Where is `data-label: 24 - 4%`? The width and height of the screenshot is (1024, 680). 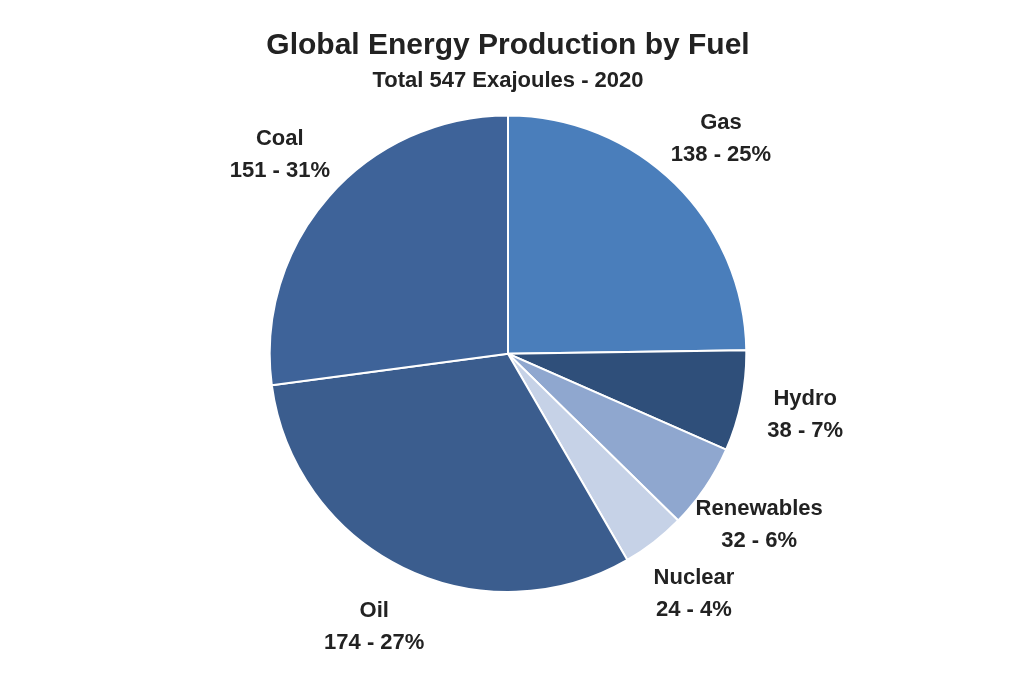 data-label: 24 - 4% is located at coordinates (694, 609).